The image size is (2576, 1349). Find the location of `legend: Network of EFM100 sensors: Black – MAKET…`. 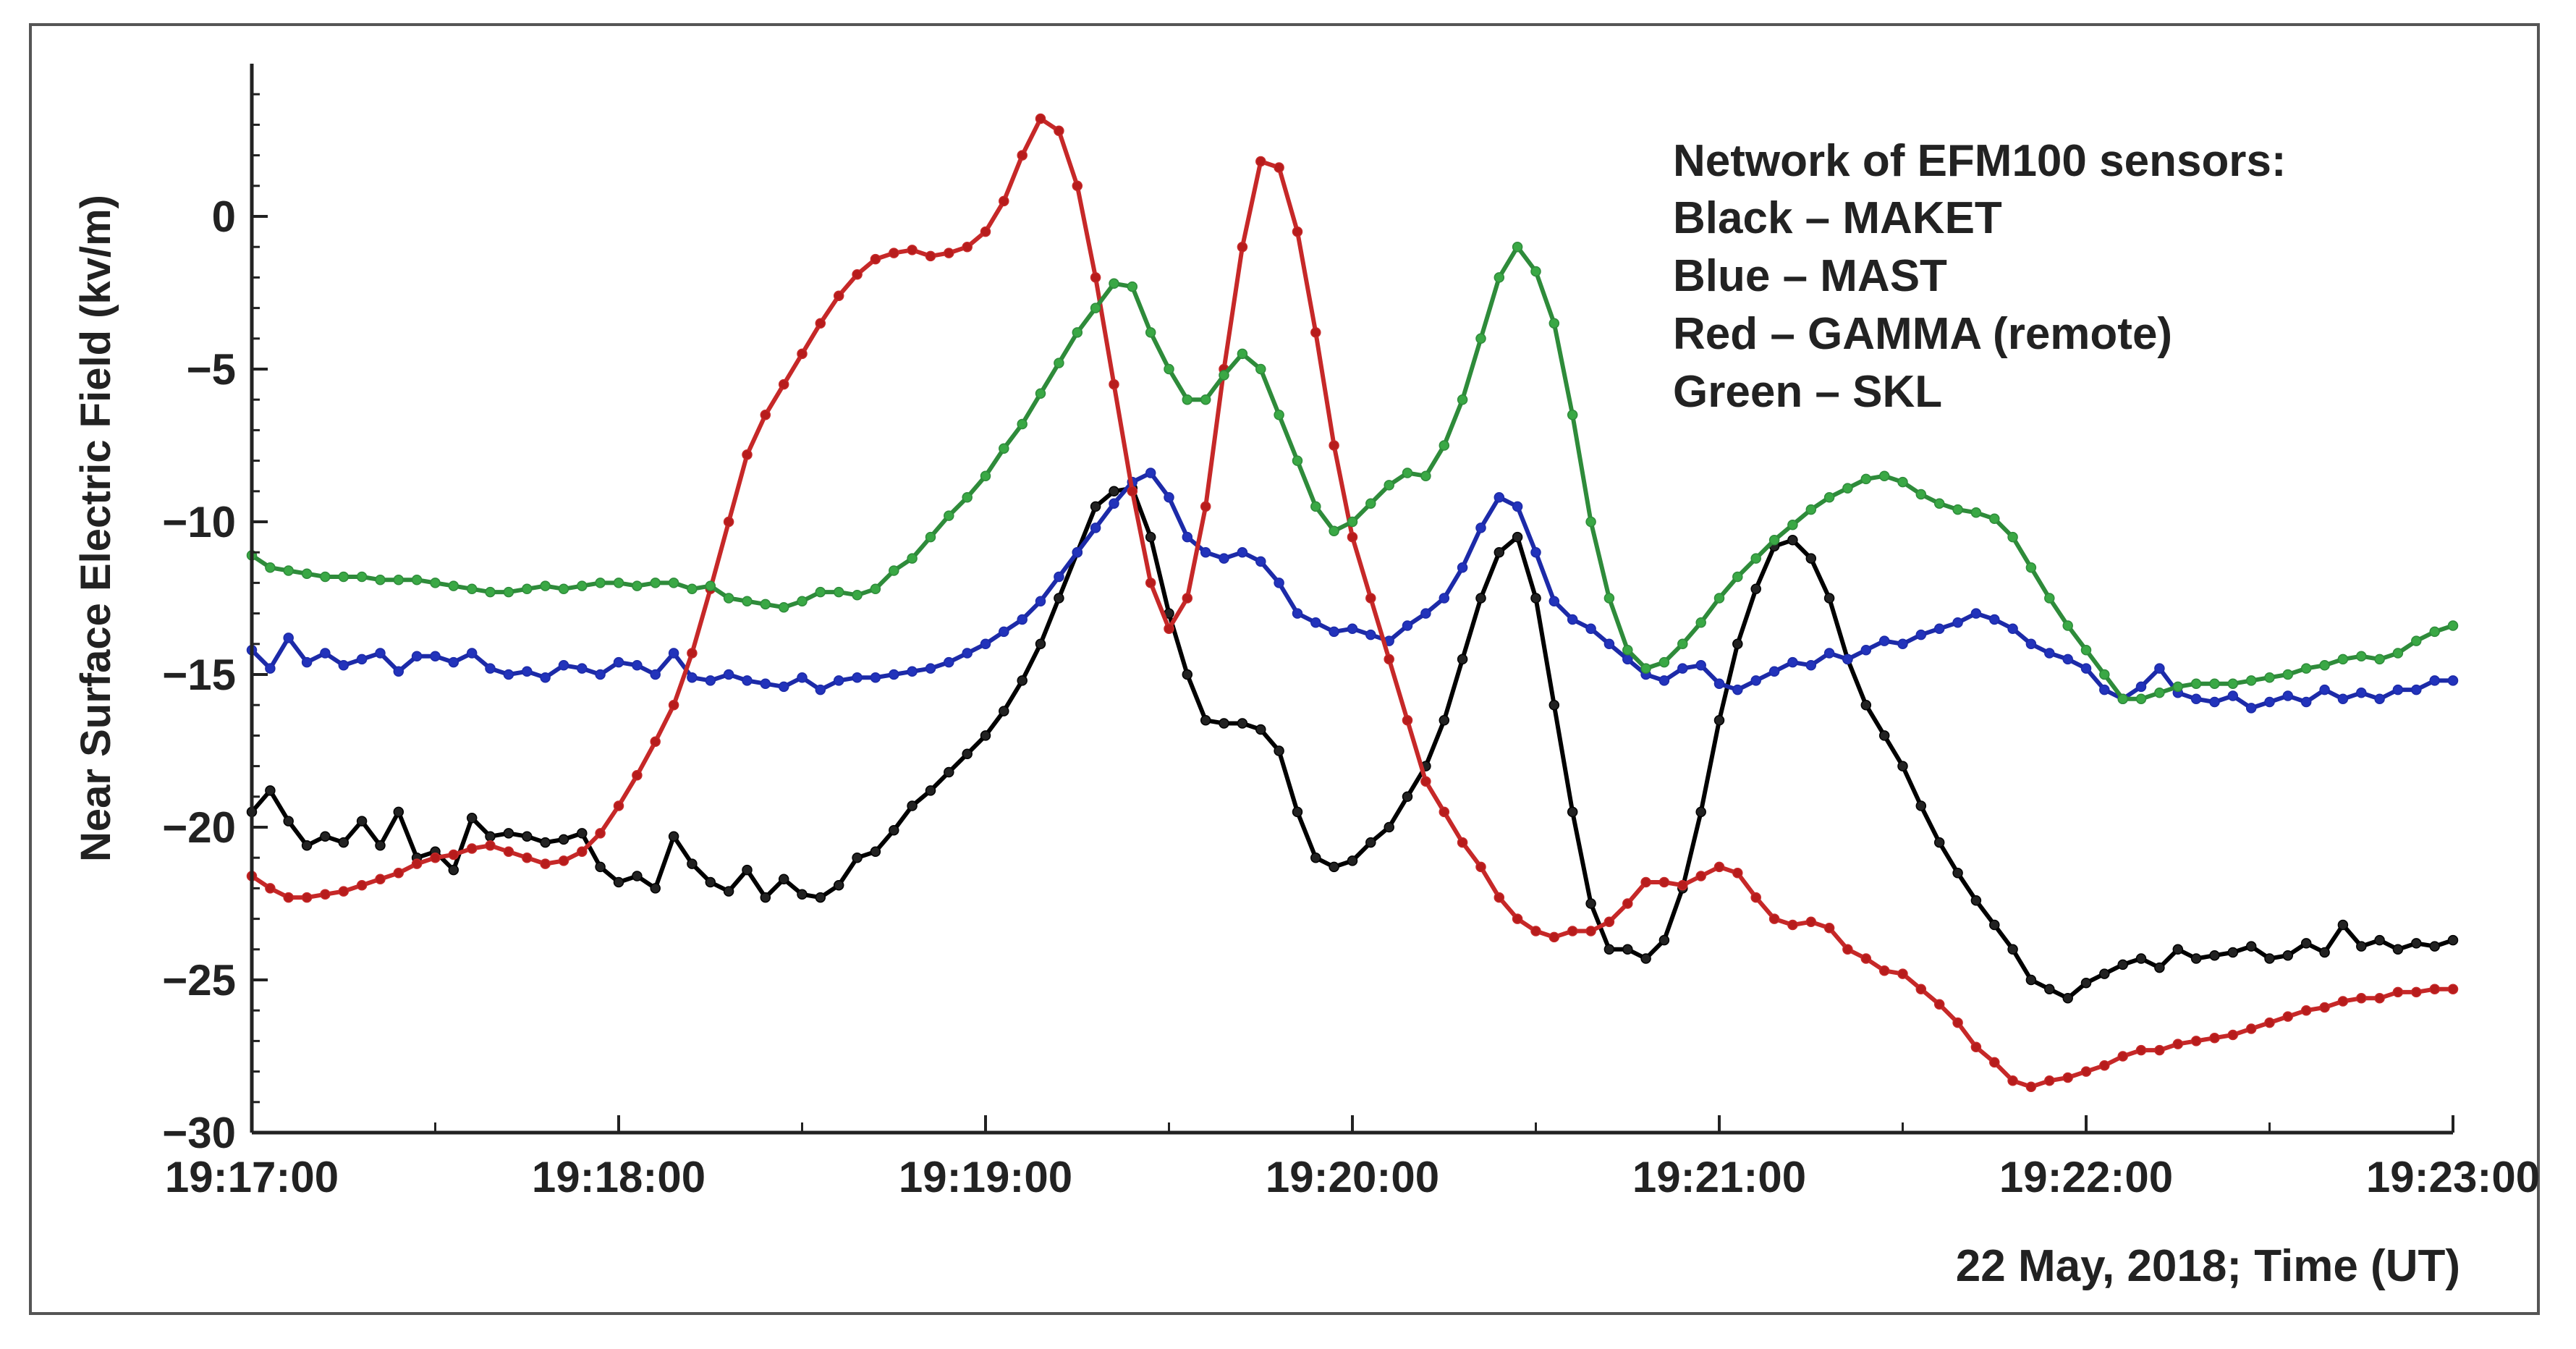

legend: Network of EFM100 sensors: Black – MAKET… is located at coordinates (1980, 276).